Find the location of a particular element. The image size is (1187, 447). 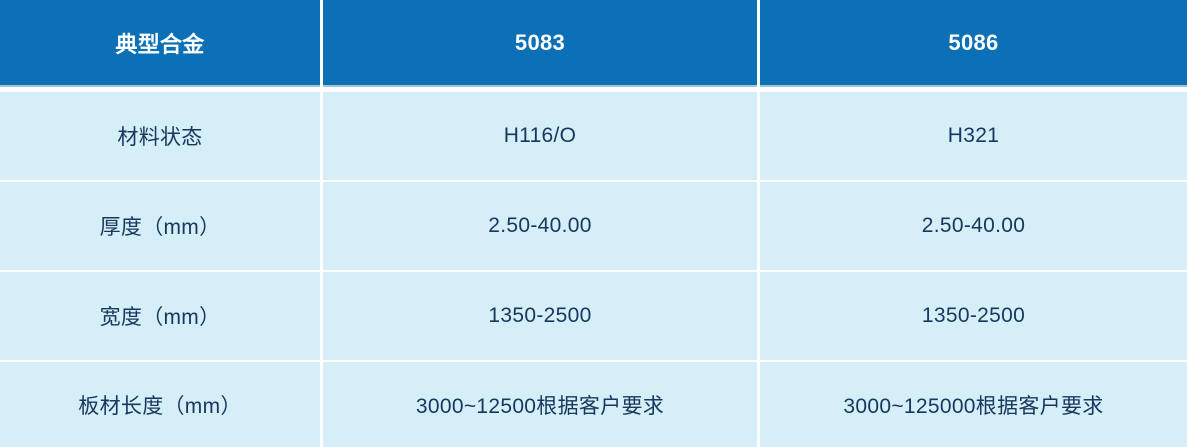

header-cell-5086: 5086 is located at coordinates (973, 43).